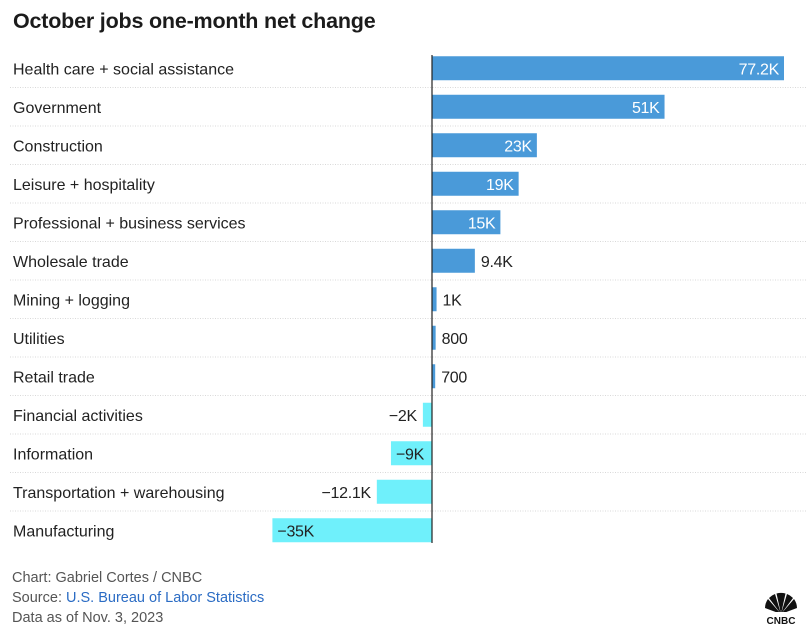  I want to click on value-label-construction: 23K, so click(518, 146).